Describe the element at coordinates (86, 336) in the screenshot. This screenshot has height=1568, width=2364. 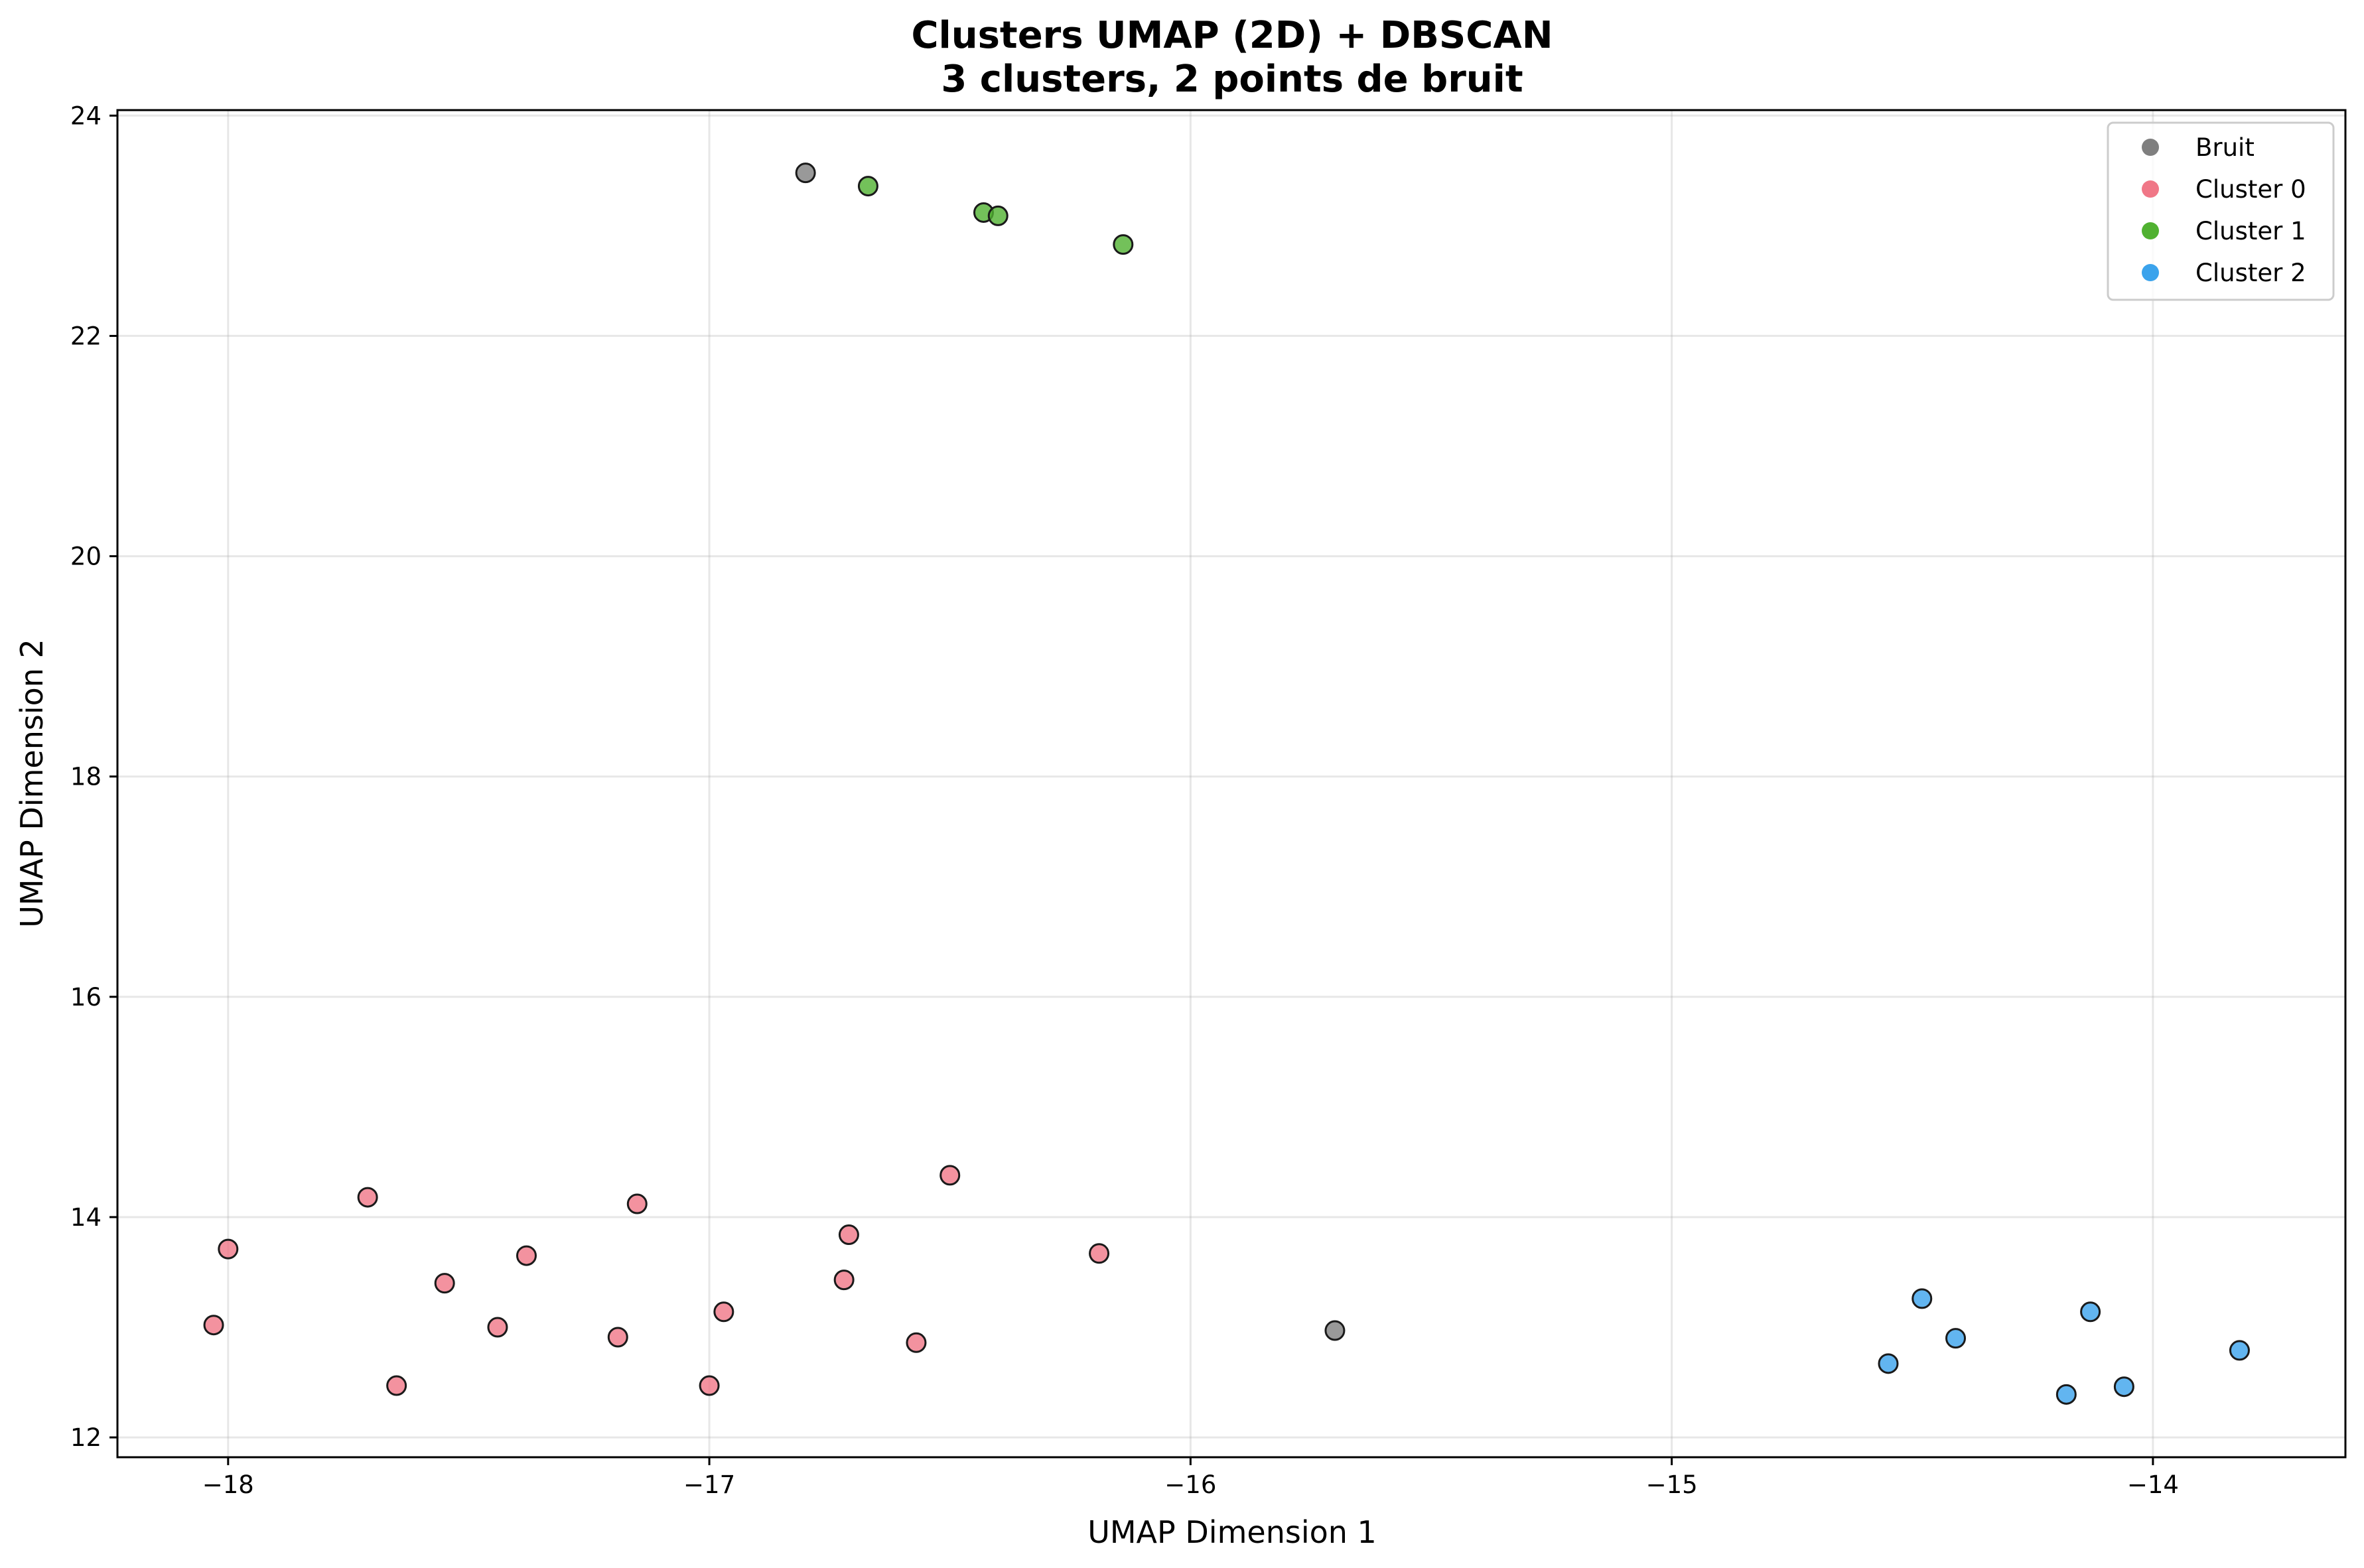
I see `y-tick-label: 22` at that location.